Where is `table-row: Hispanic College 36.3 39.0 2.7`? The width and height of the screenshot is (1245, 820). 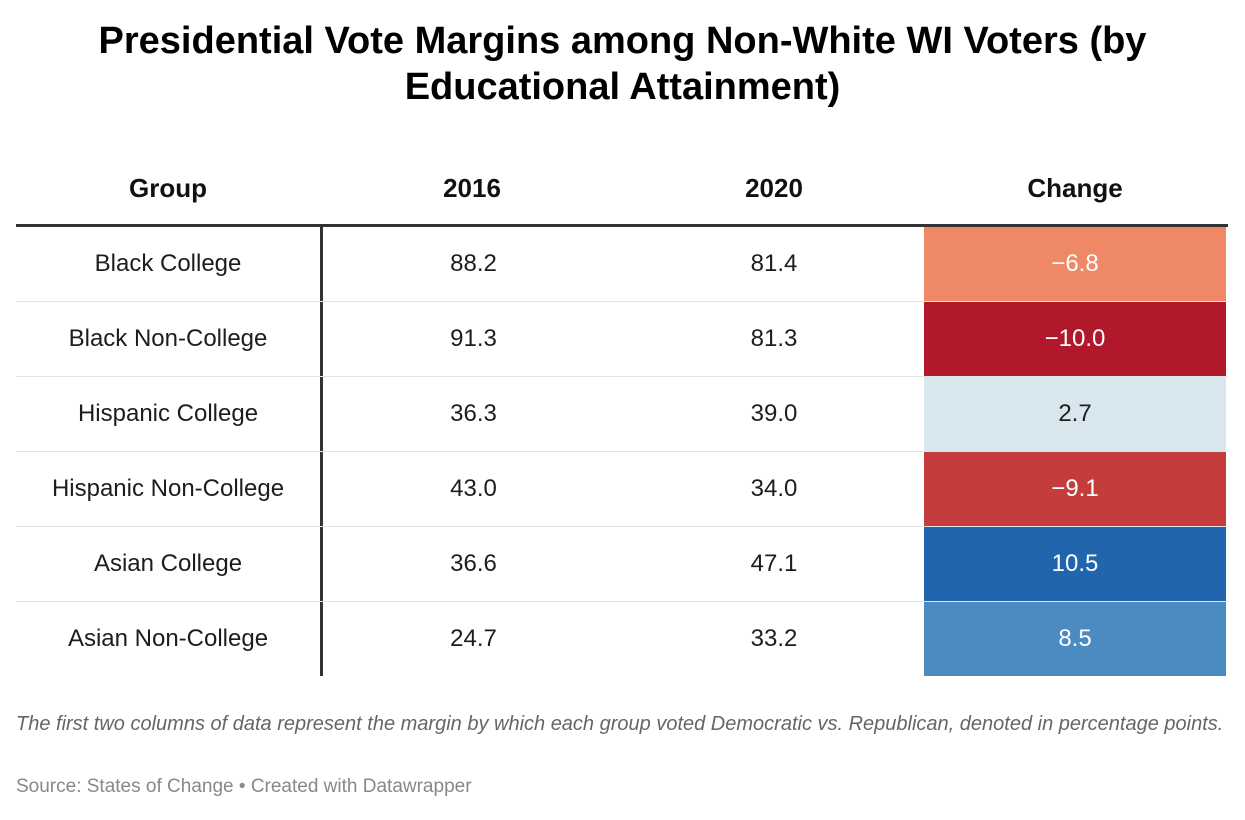
table-row: Hispanic College 36.3 39.0 2.7 is located at coordinates (622, 414).